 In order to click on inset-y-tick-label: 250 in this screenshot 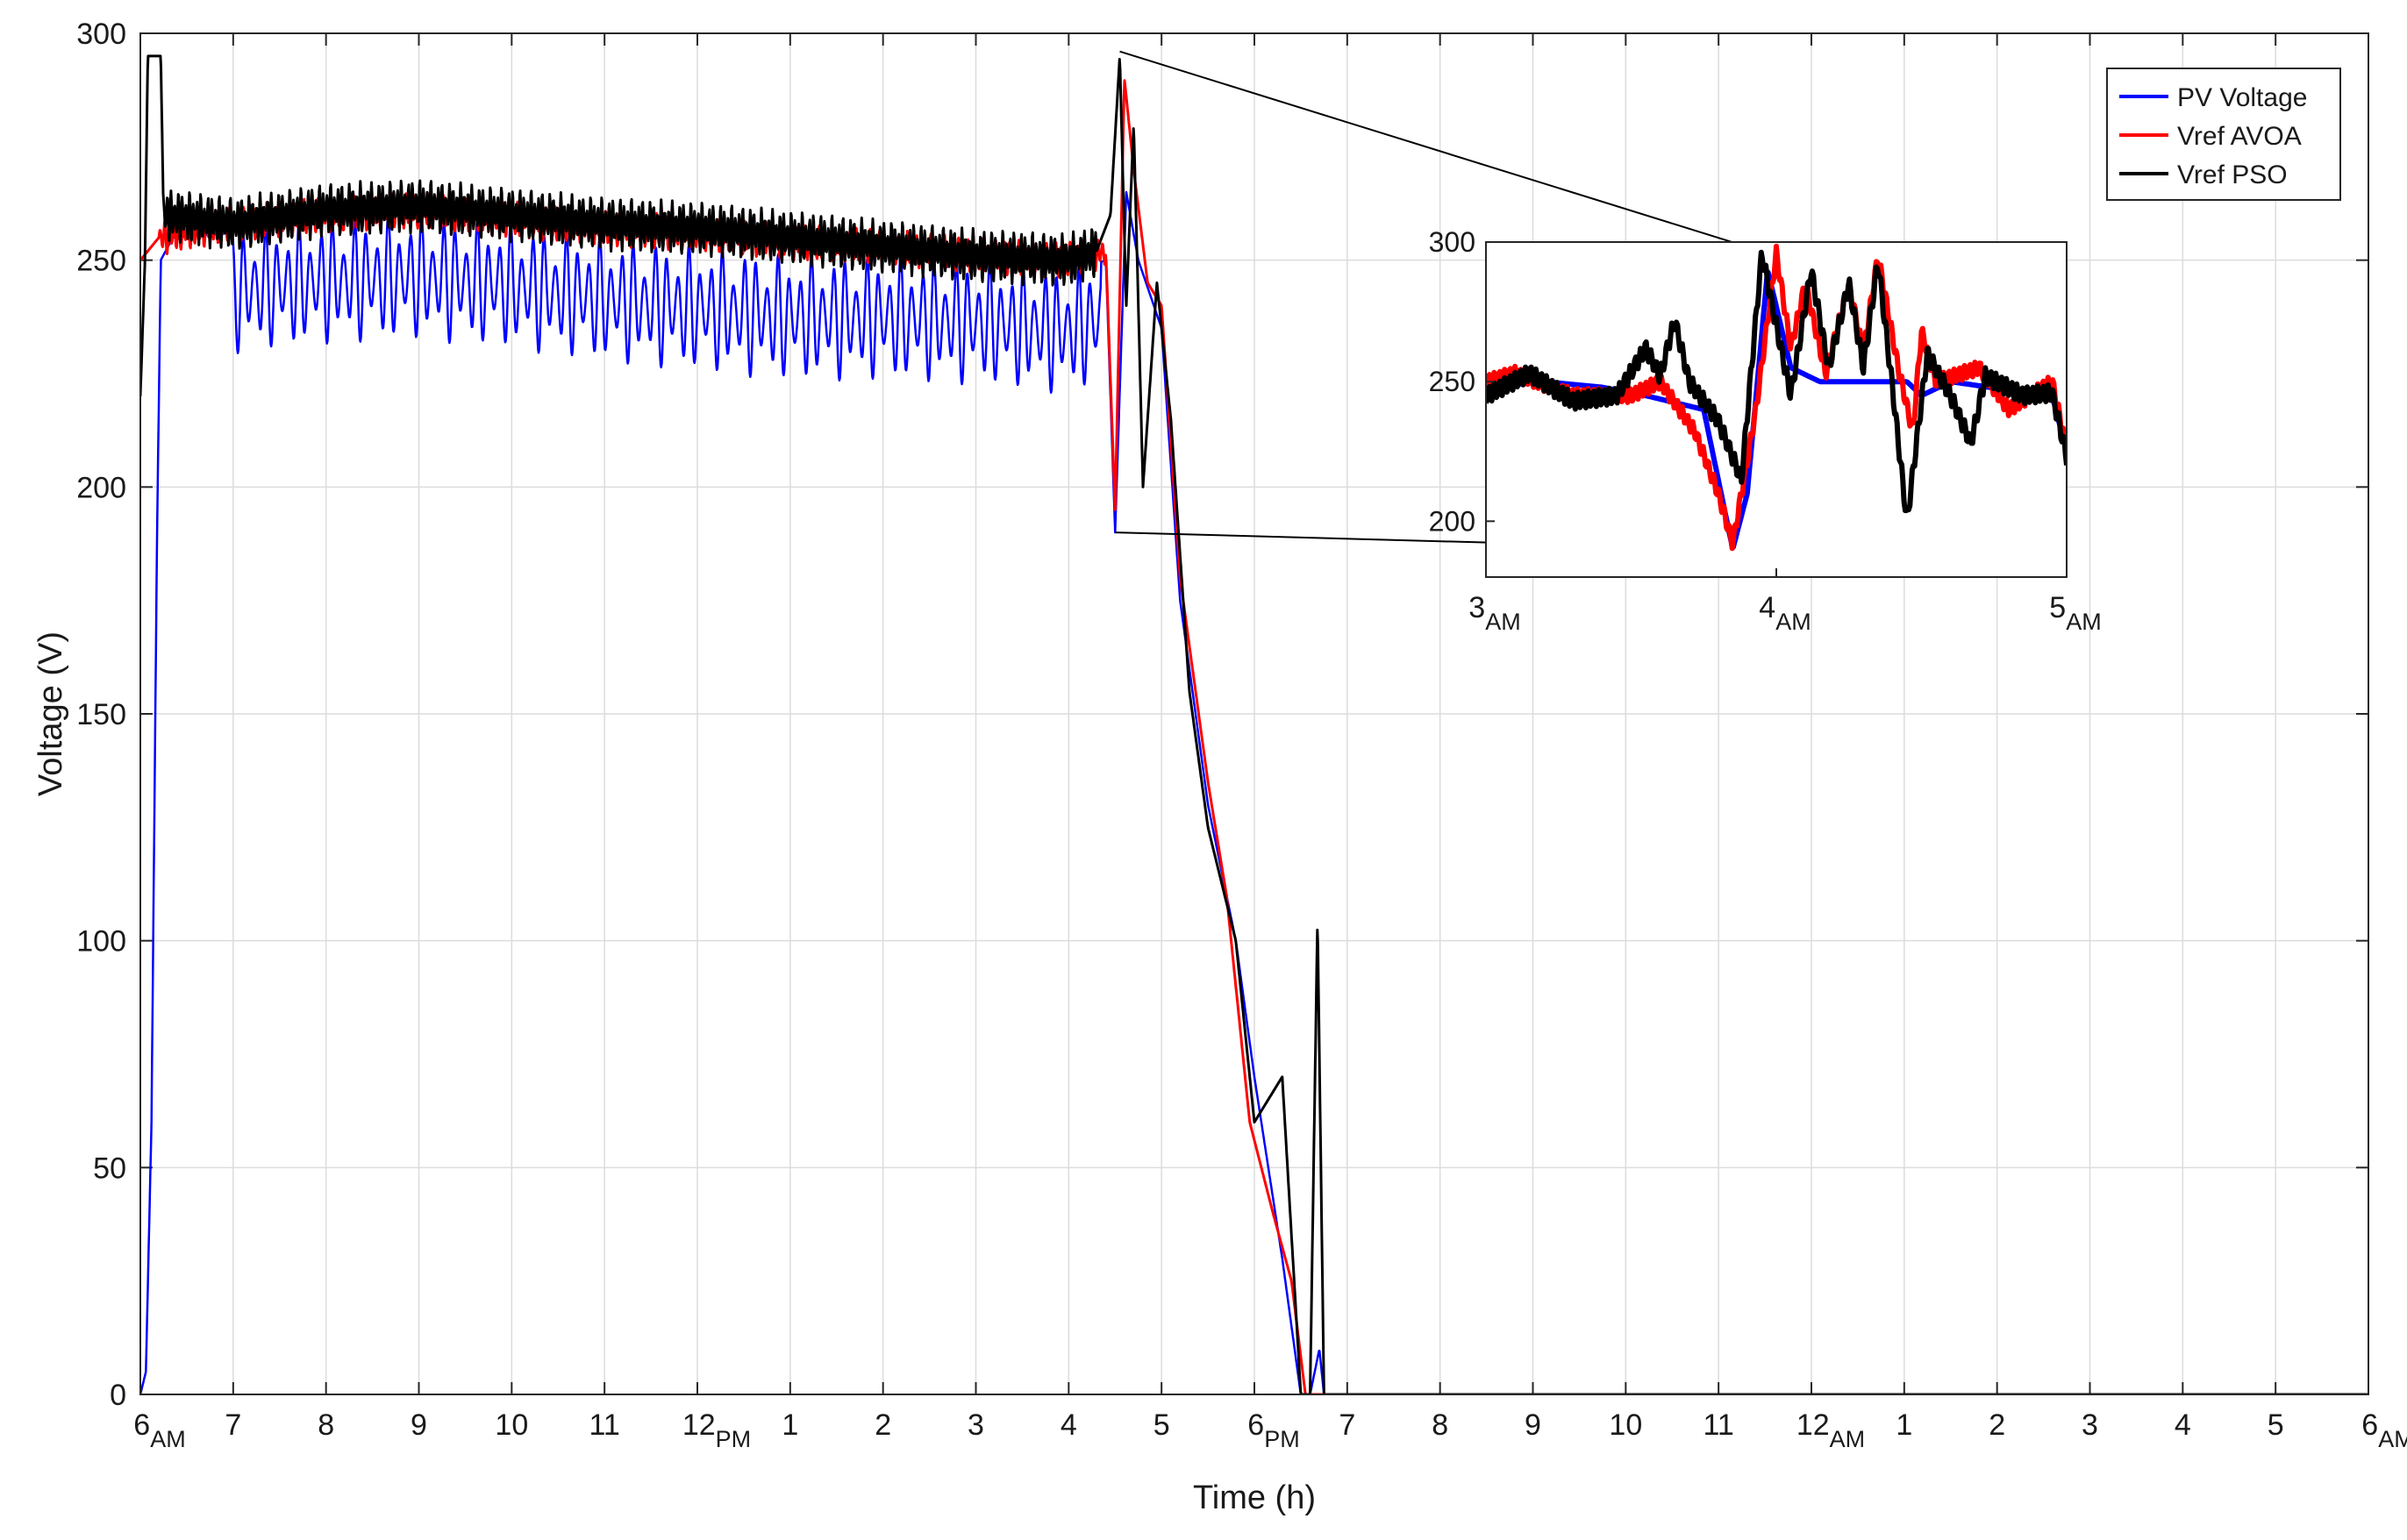, I will do `click(1452, 381)`.